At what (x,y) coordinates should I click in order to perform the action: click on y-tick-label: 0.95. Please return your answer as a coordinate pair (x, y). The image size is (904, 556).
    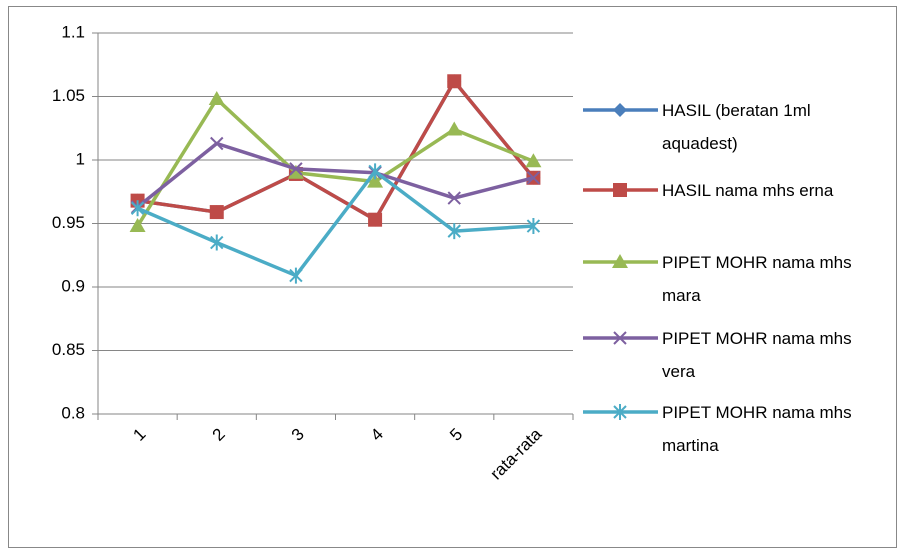
    Looking at the image, I should click on (68, 222).